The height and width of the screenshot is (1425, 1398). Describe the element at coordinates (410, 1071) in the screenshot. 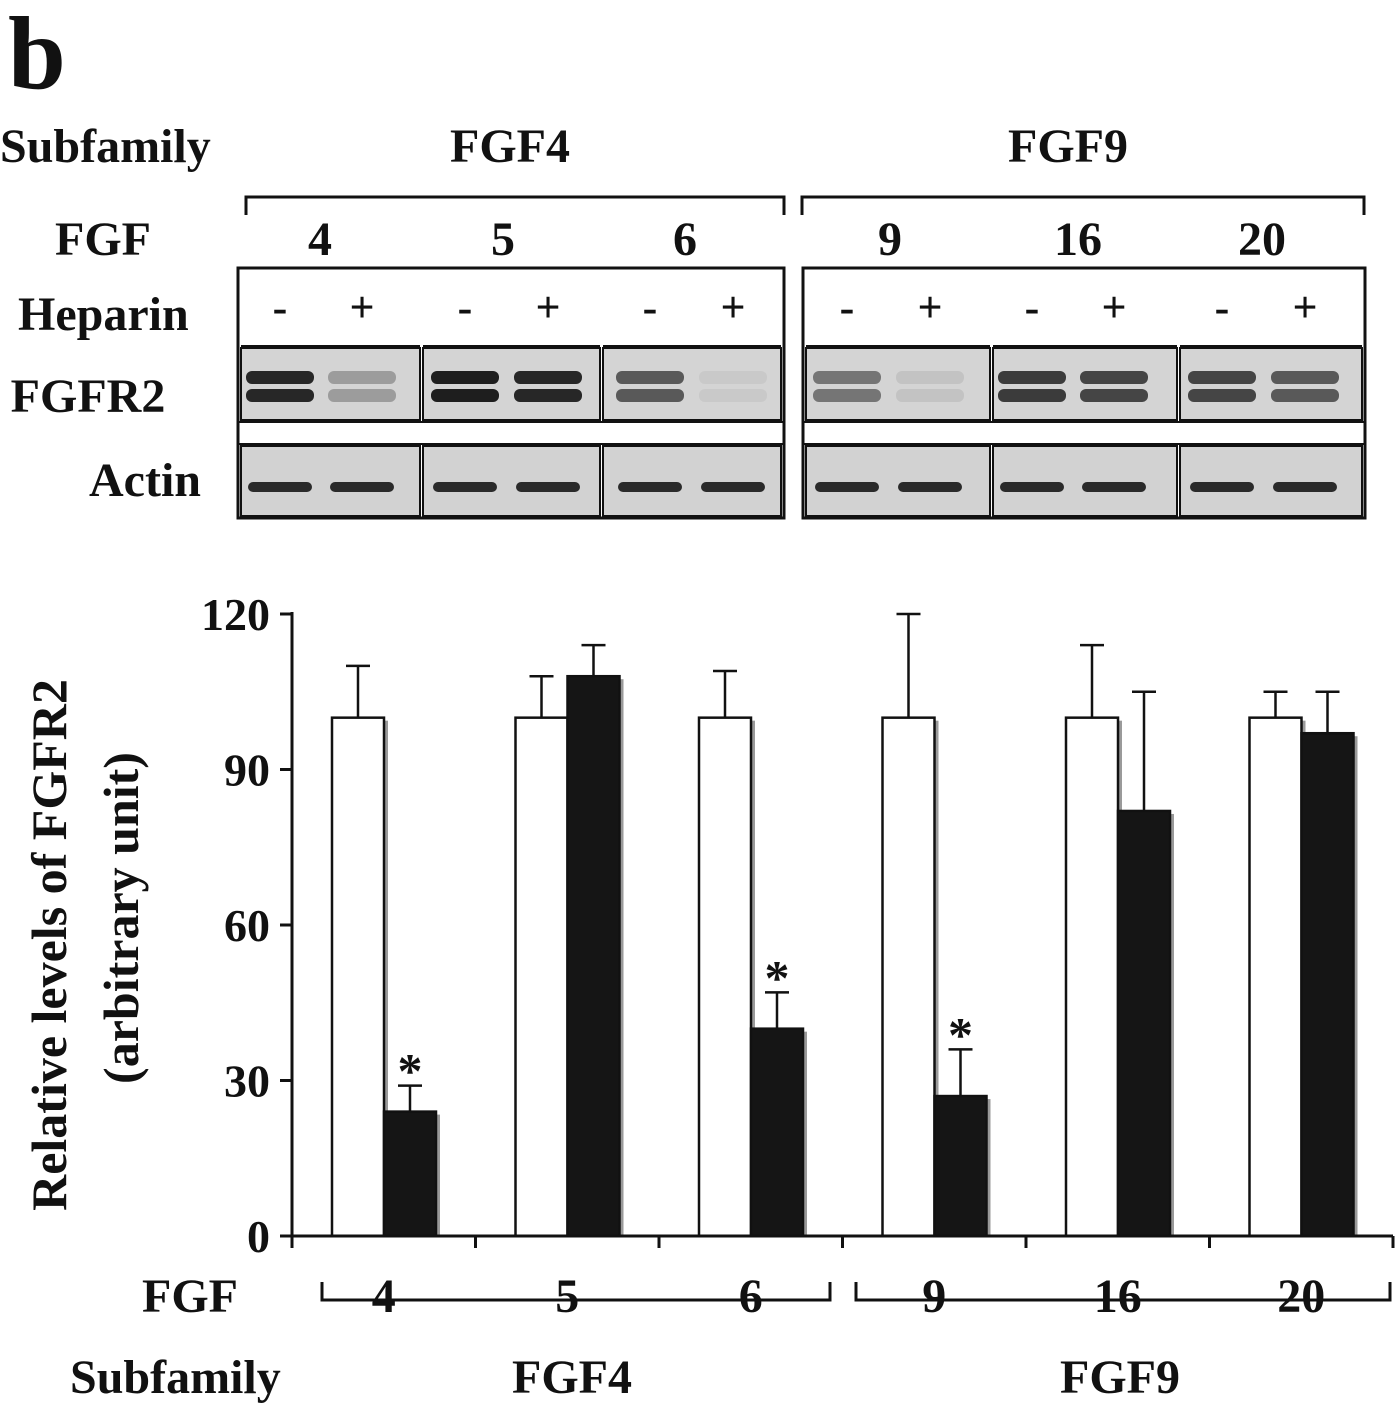

I see `significance-star-4: *` at that location.